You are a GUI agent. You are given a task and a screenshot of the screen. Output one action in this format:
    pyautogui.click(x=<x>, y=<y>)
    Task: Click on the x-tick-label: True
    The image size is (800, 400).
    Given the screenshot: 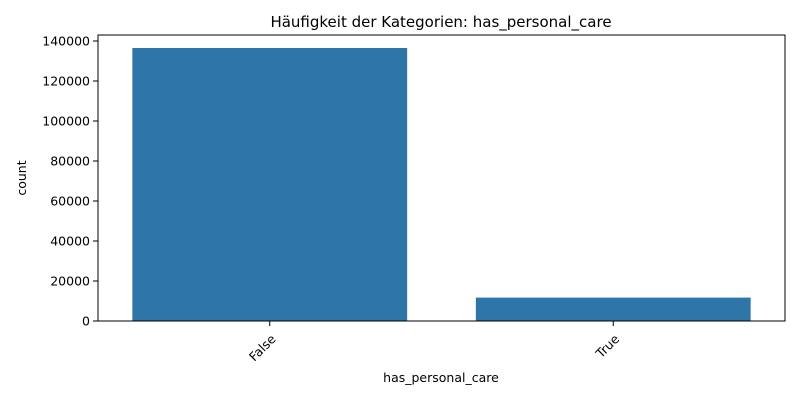 What is the action you would take?
    pyautogui.click(x=607, y=346)
    